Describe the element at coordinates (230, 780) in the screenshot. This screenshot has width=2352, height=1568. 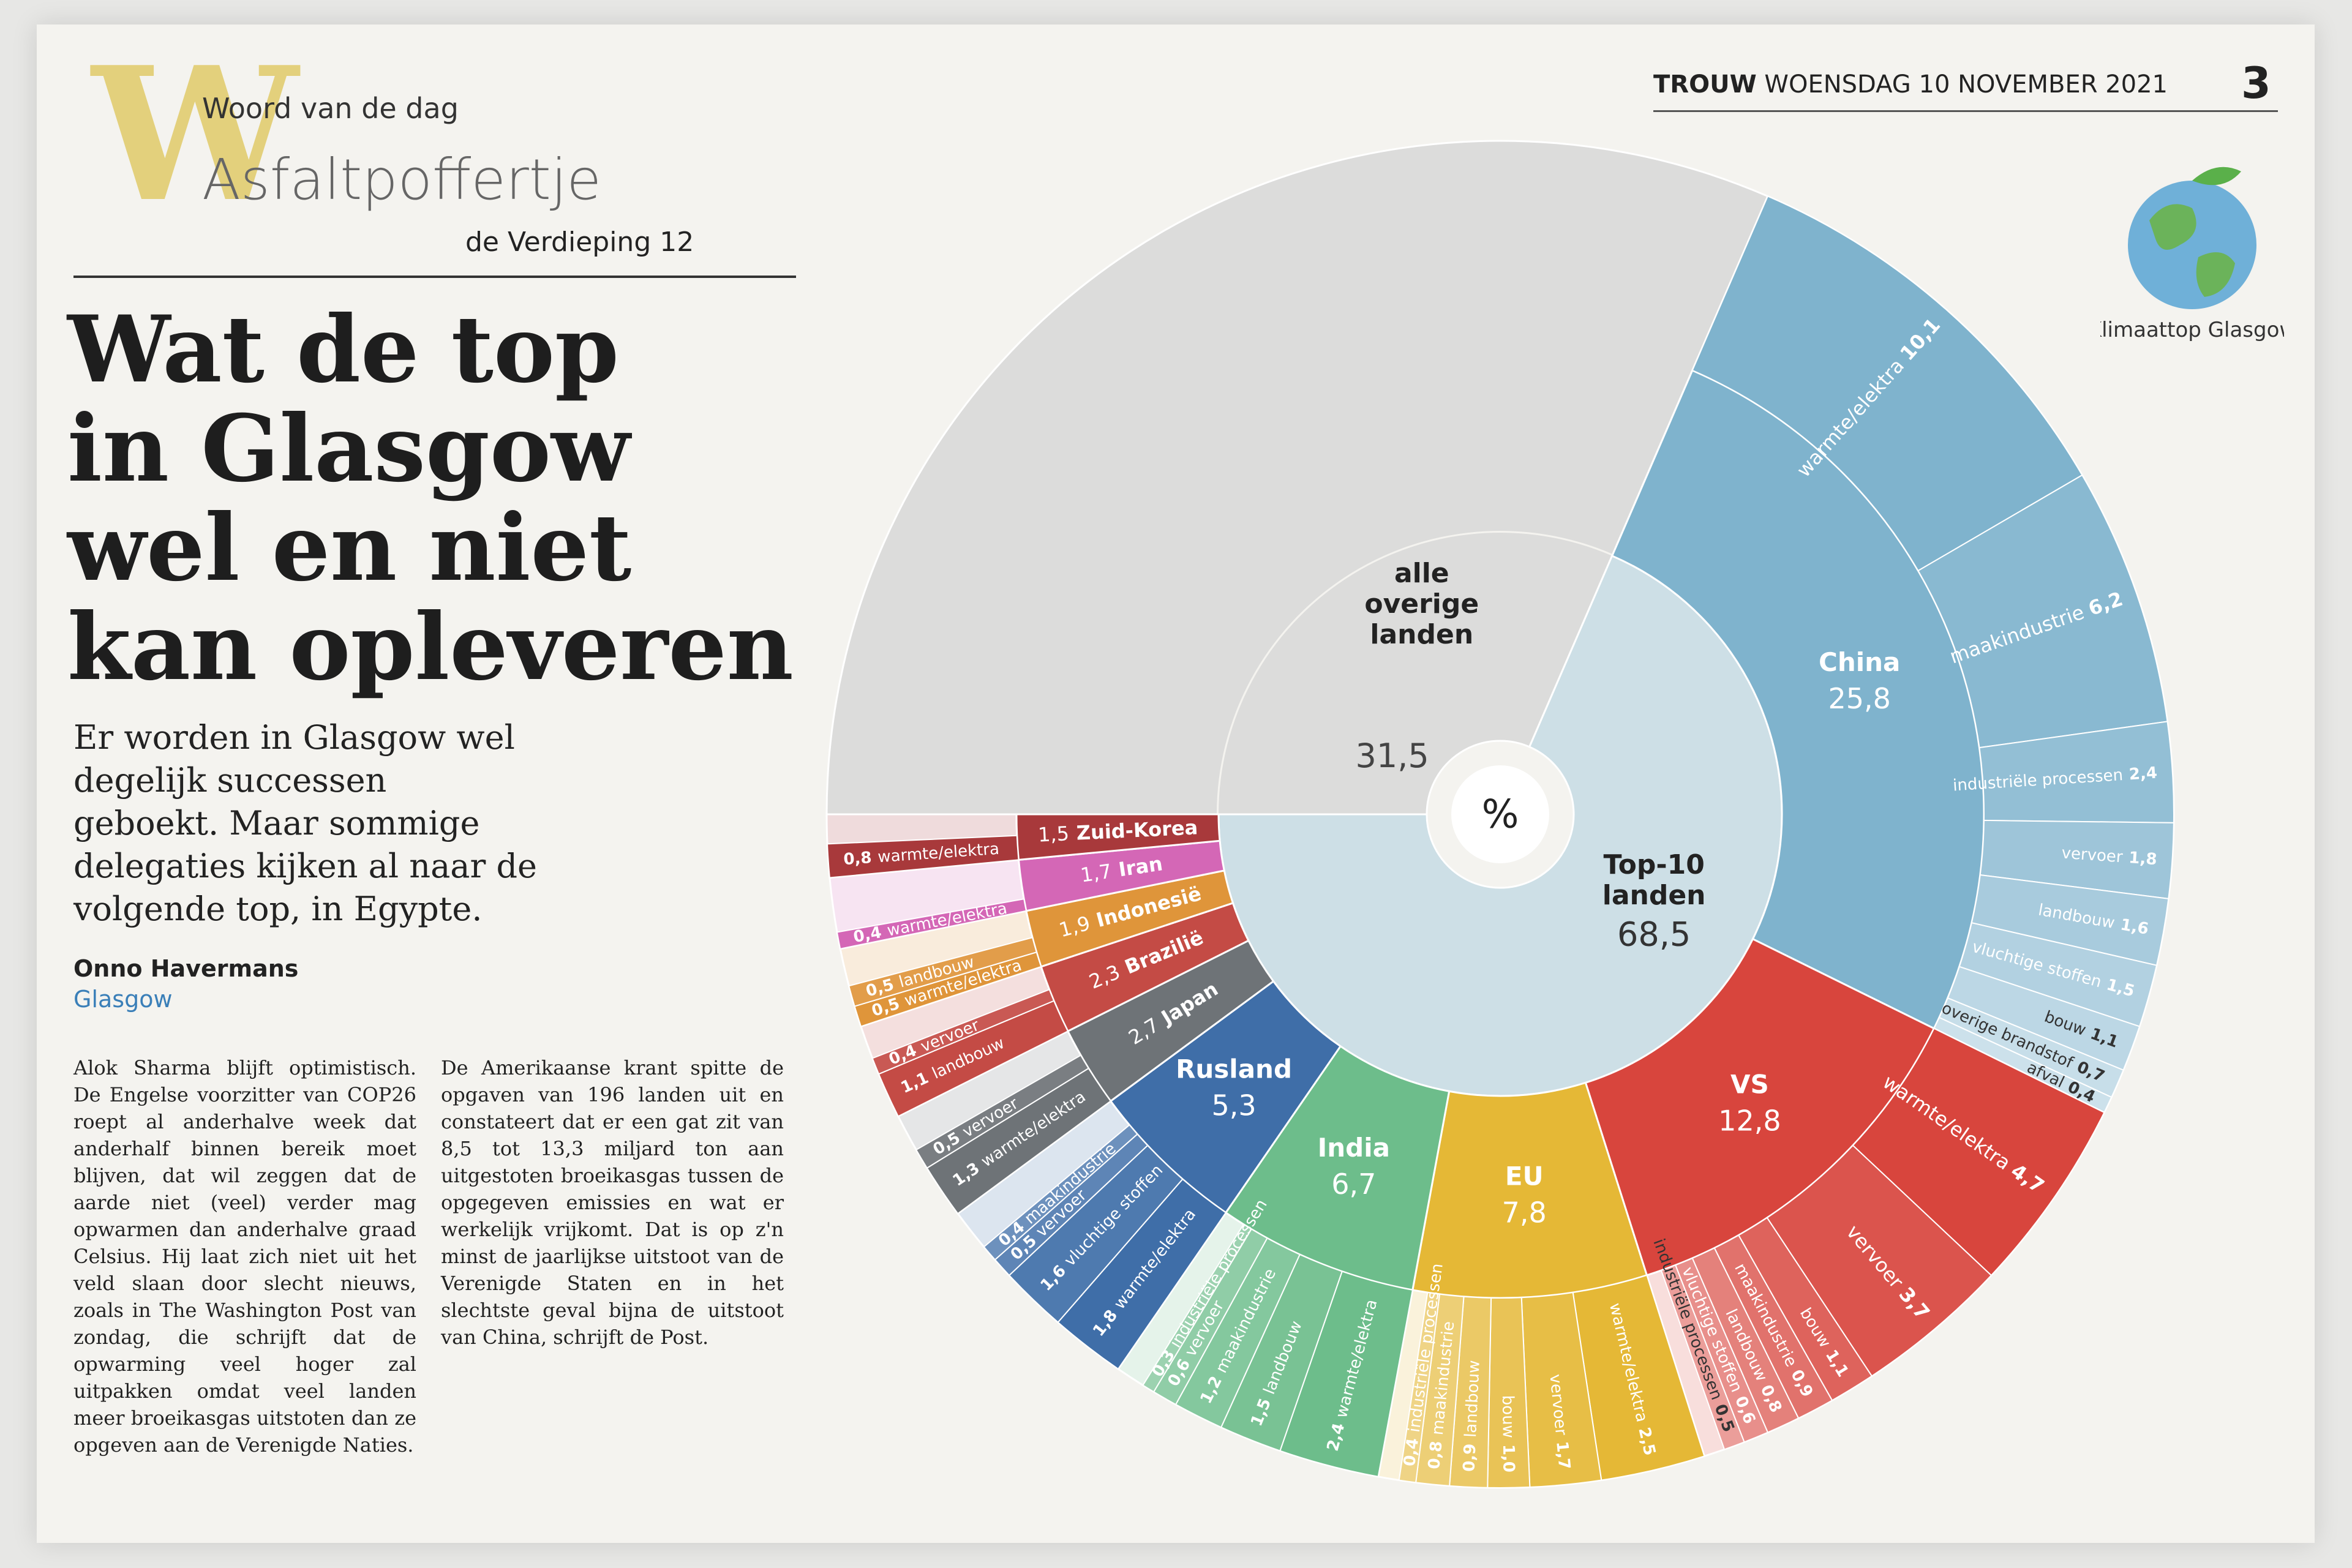
I see `intro-line: degelijk successen` at that location.